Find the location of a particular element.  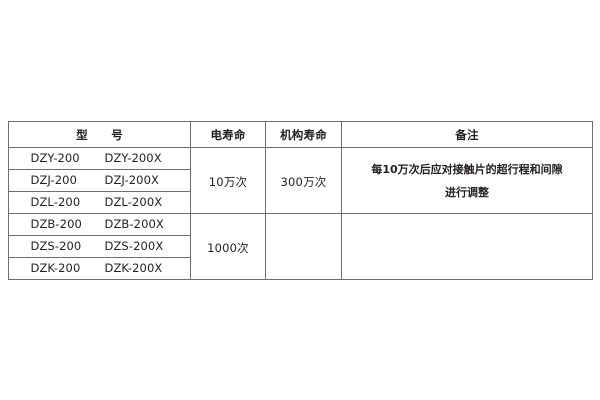

model-code-variant: DZK-200X is located at coordinates (133, 267).